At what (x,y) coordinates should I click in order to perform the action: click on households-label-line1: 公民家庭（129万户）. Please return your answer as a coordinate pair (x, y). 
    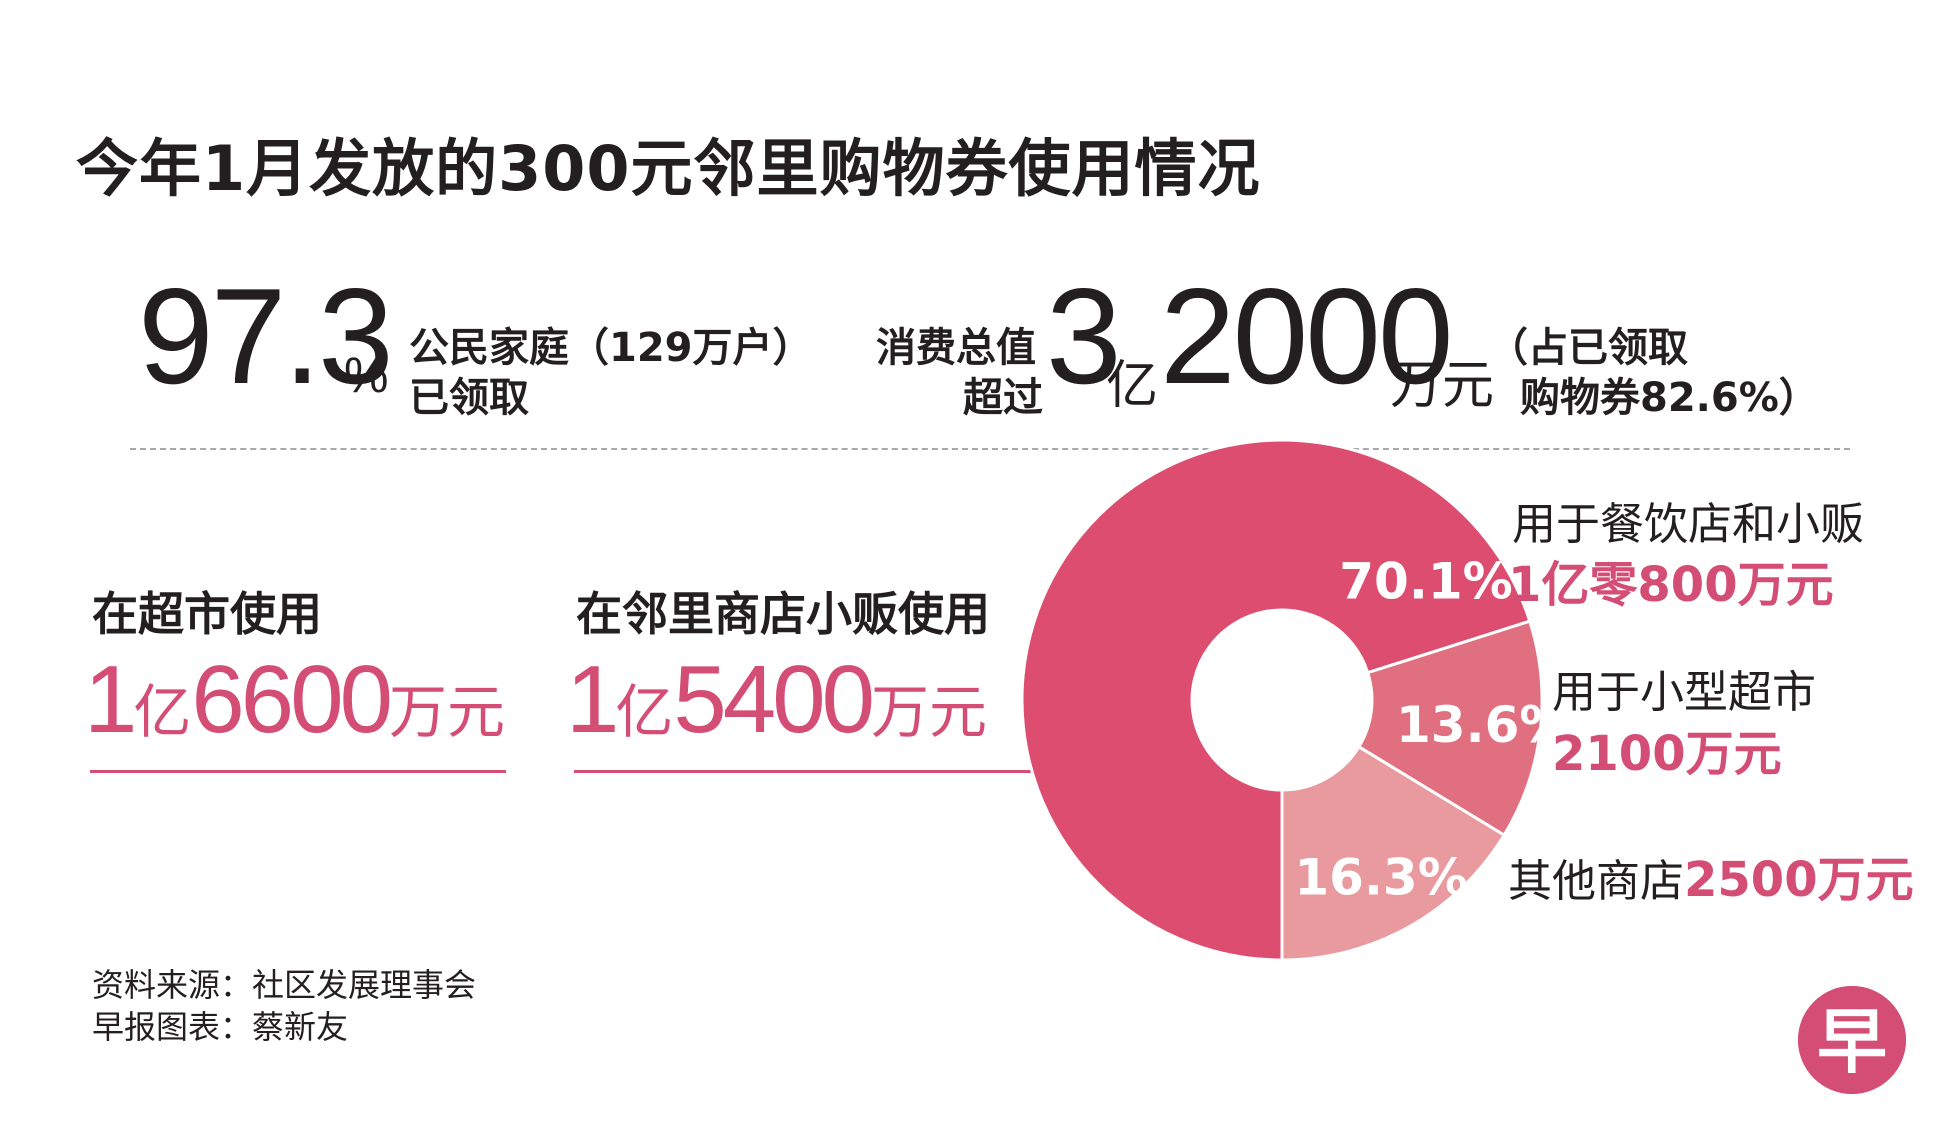
    Looking at the image, I should click on (611, 348).